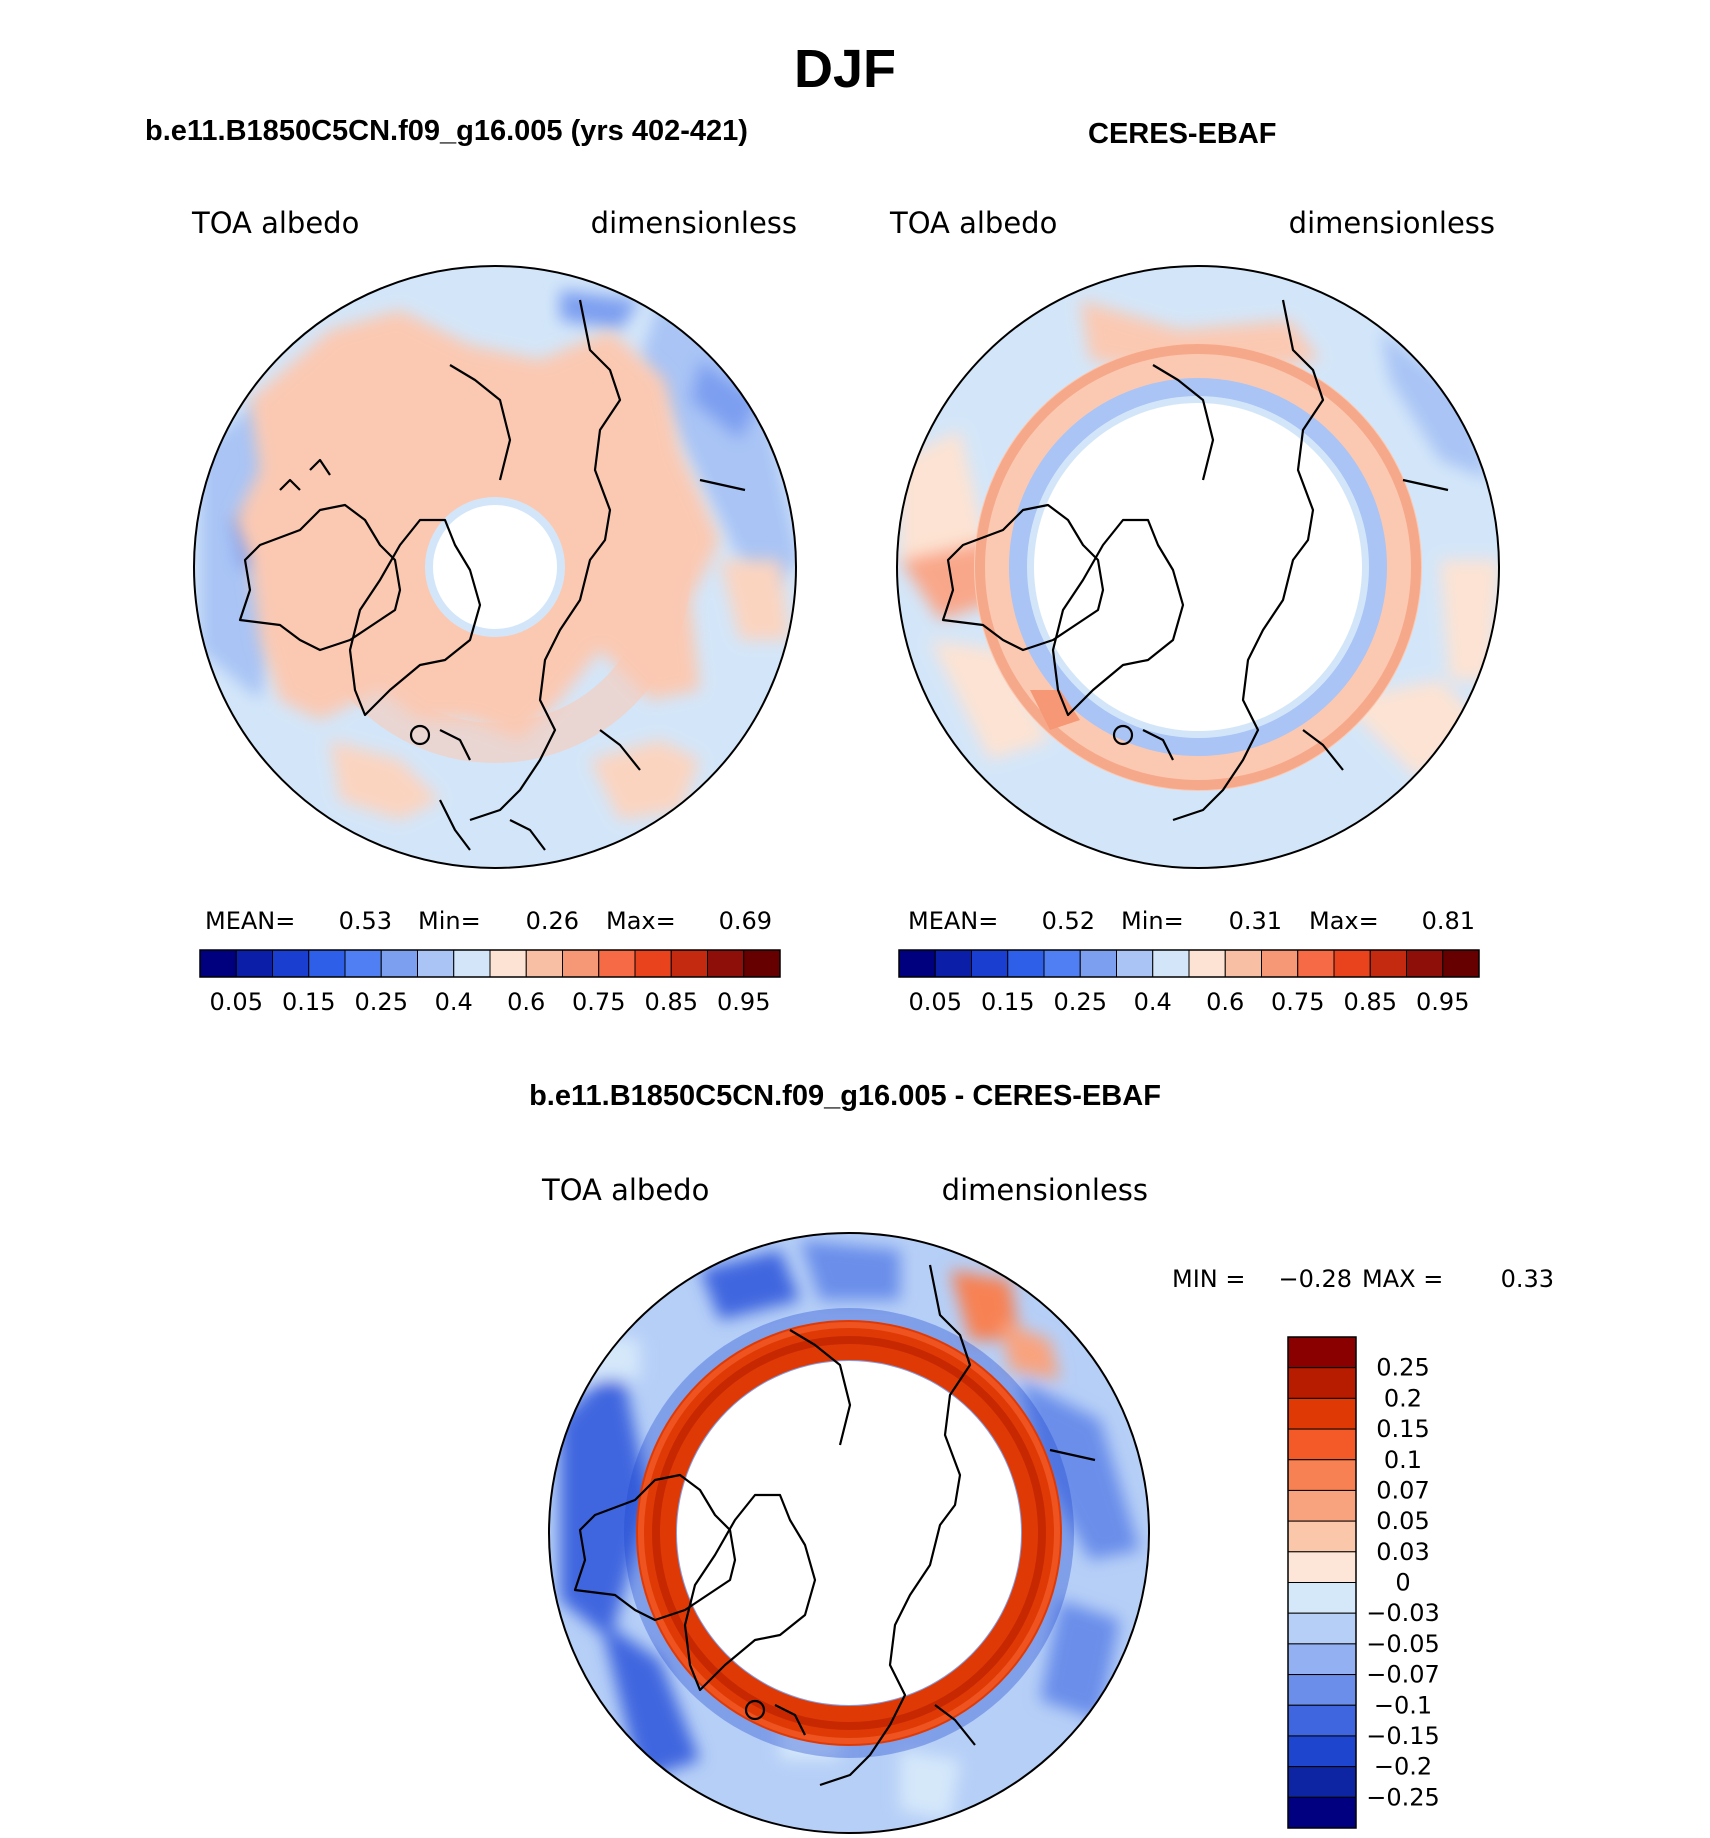 The height and width of the screenshot is (1838, 1710). What do you see at coordinates (1402, 1490) in the screenshot?
I see `diff-colorbar-tick-label: 0.07` at bounding box center [1402, 1490].